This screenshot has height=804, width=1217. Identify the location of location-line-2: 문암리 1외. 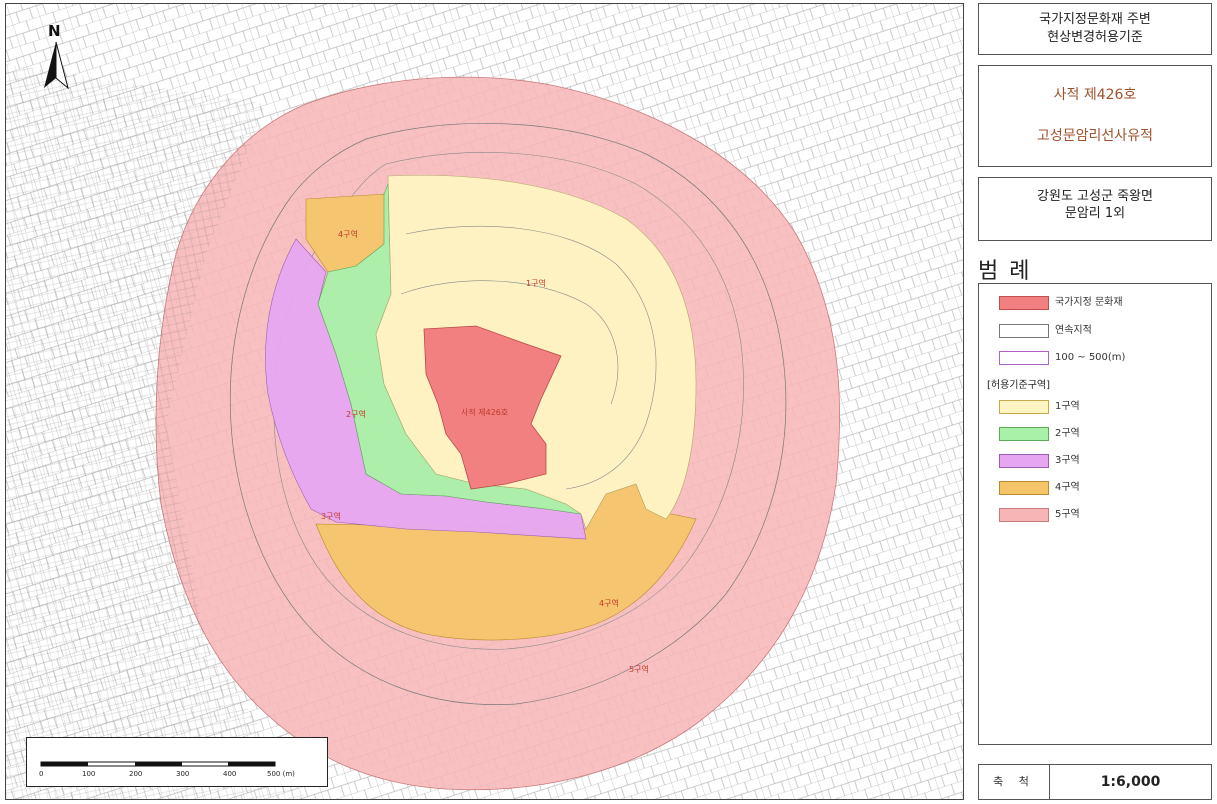
(1095, 213).